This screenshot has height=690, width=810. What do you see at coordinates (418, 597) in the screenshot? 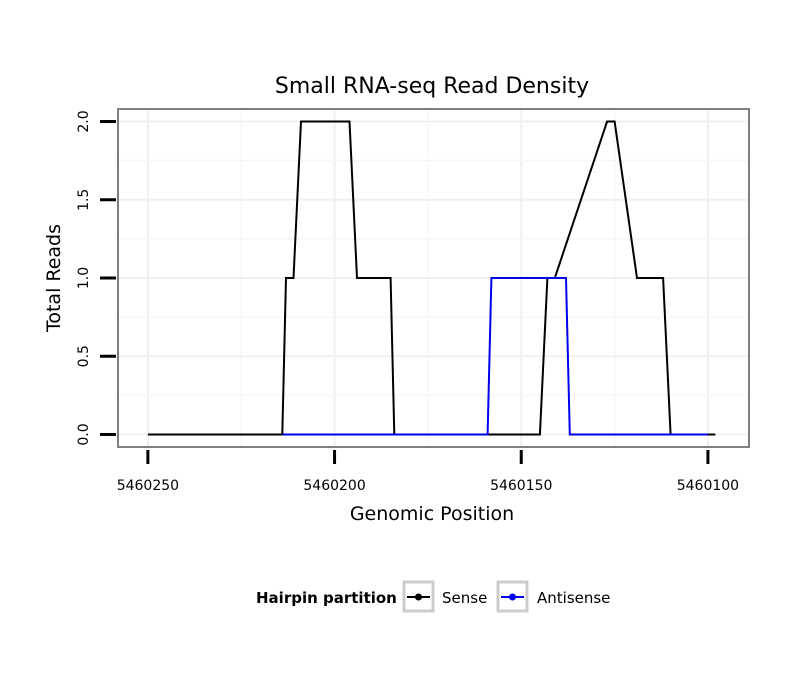
I see `legend-point-sense` at bounding box center [418, 597].